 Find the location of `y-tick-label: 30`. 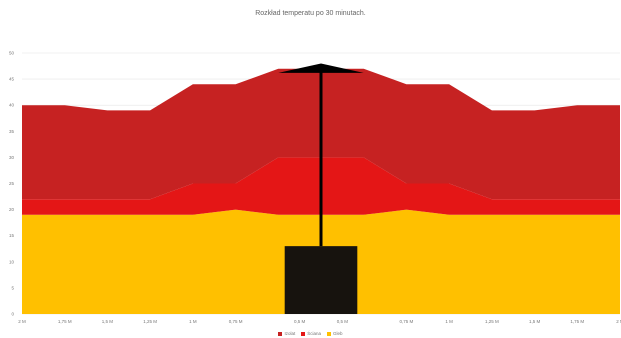

y-tick-label: 30 is located at coordinates (12, 157).